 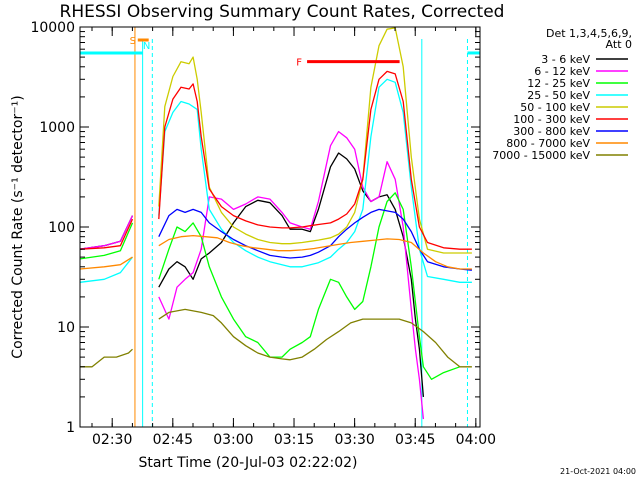 I want to click on x-tick-label: 04:00, so click(x=476, y=440).